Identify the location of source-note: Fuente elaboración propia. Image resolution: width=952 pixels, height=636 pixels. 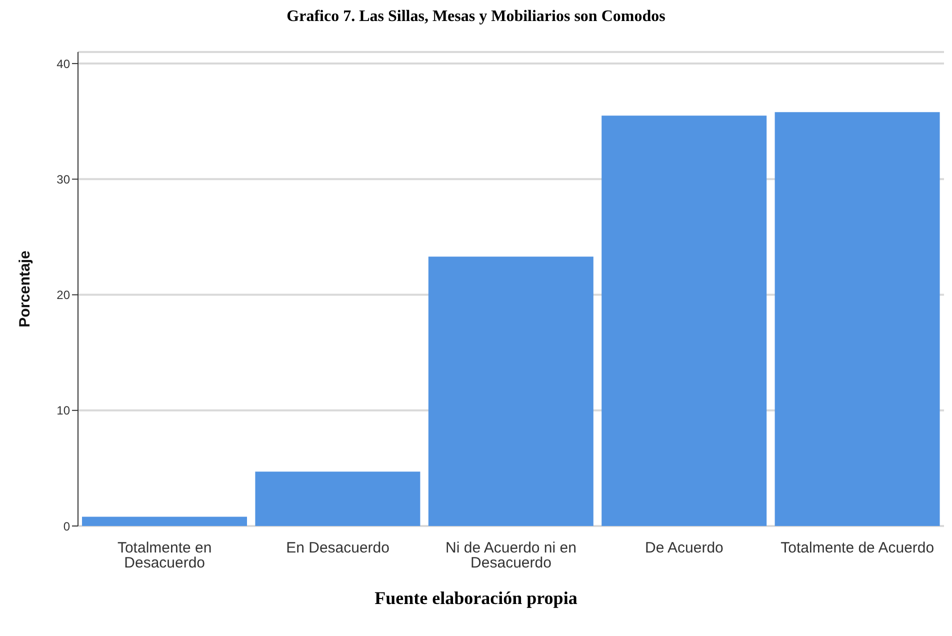
(476, 598).